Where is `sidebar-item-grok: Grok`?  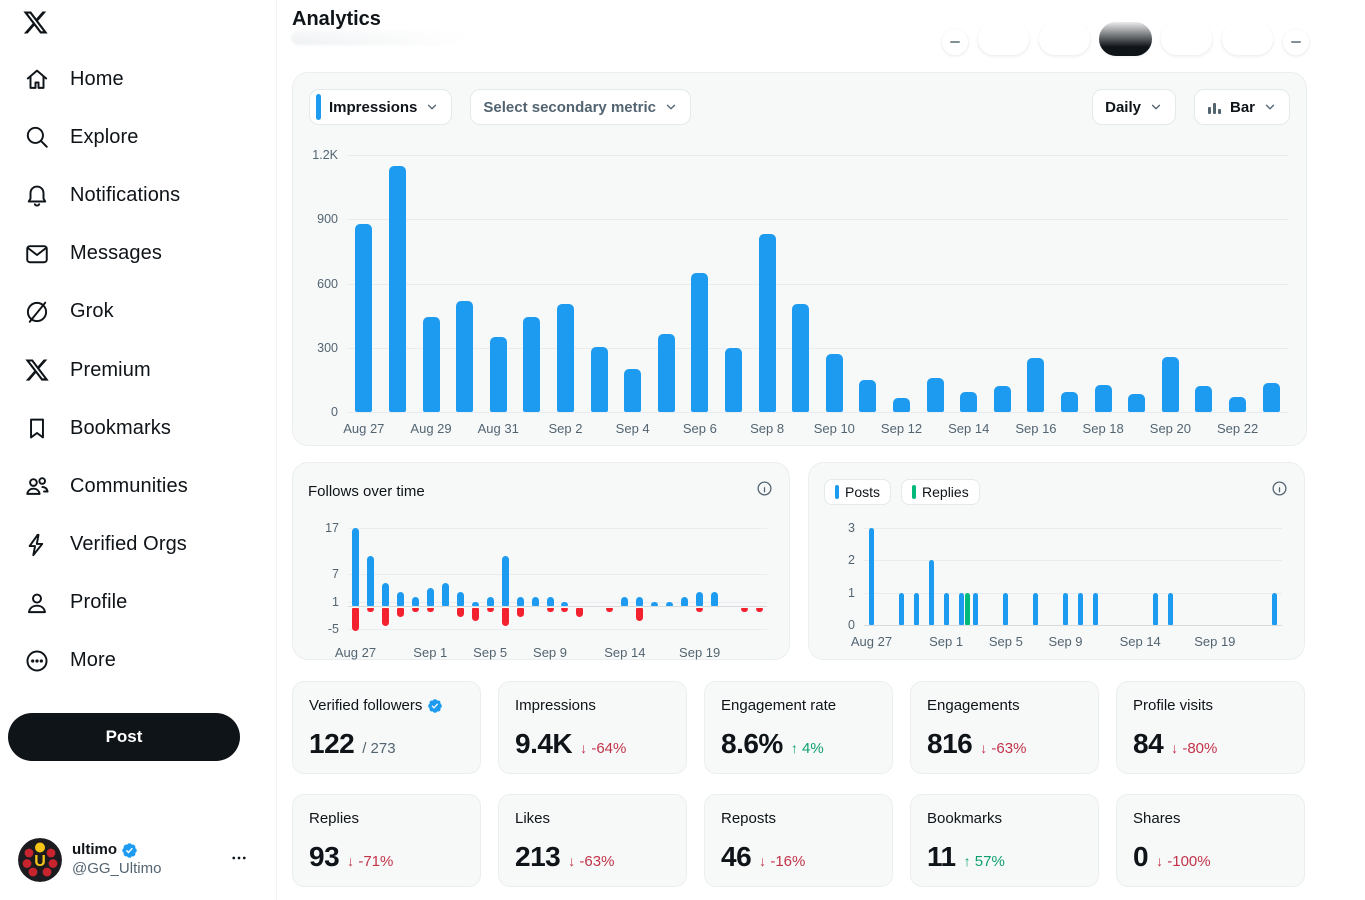
sidebar-item-grok: Grok is located at coordinates (138, 312).